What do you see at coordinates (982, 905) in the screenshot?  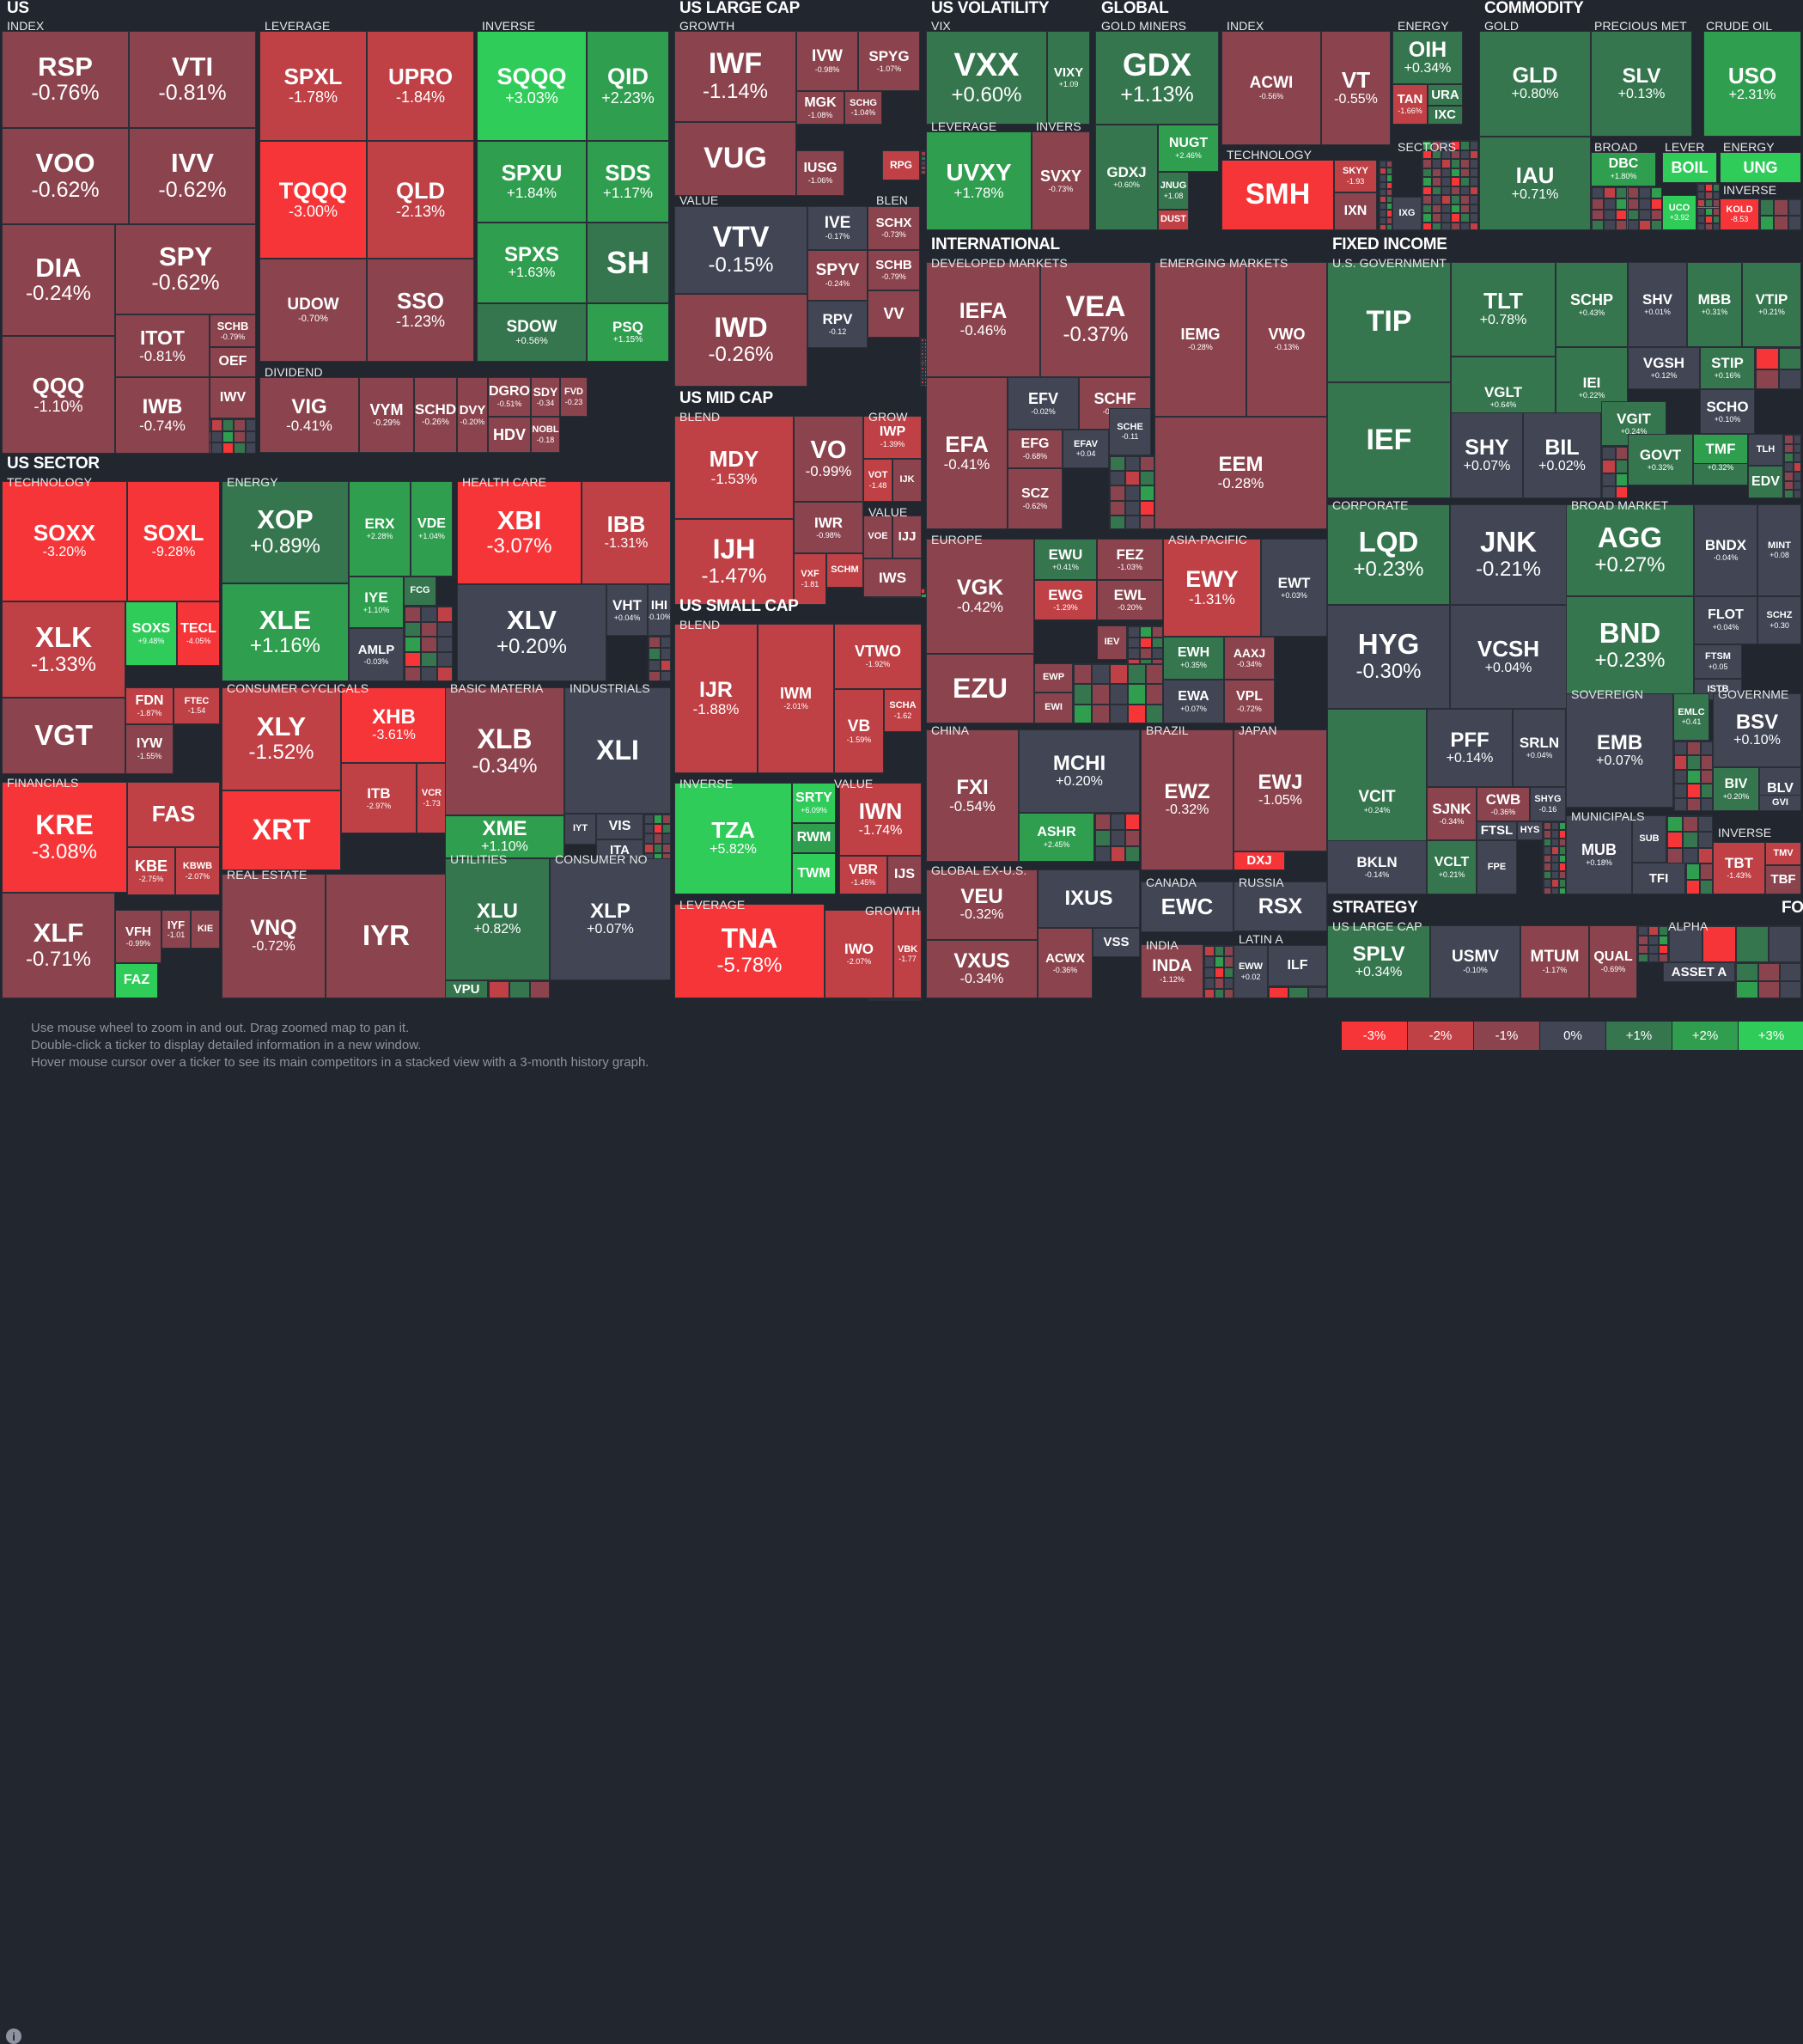 I see `ticker-tile-veu: VEU -0.32%` at bounding box center [982, 905].